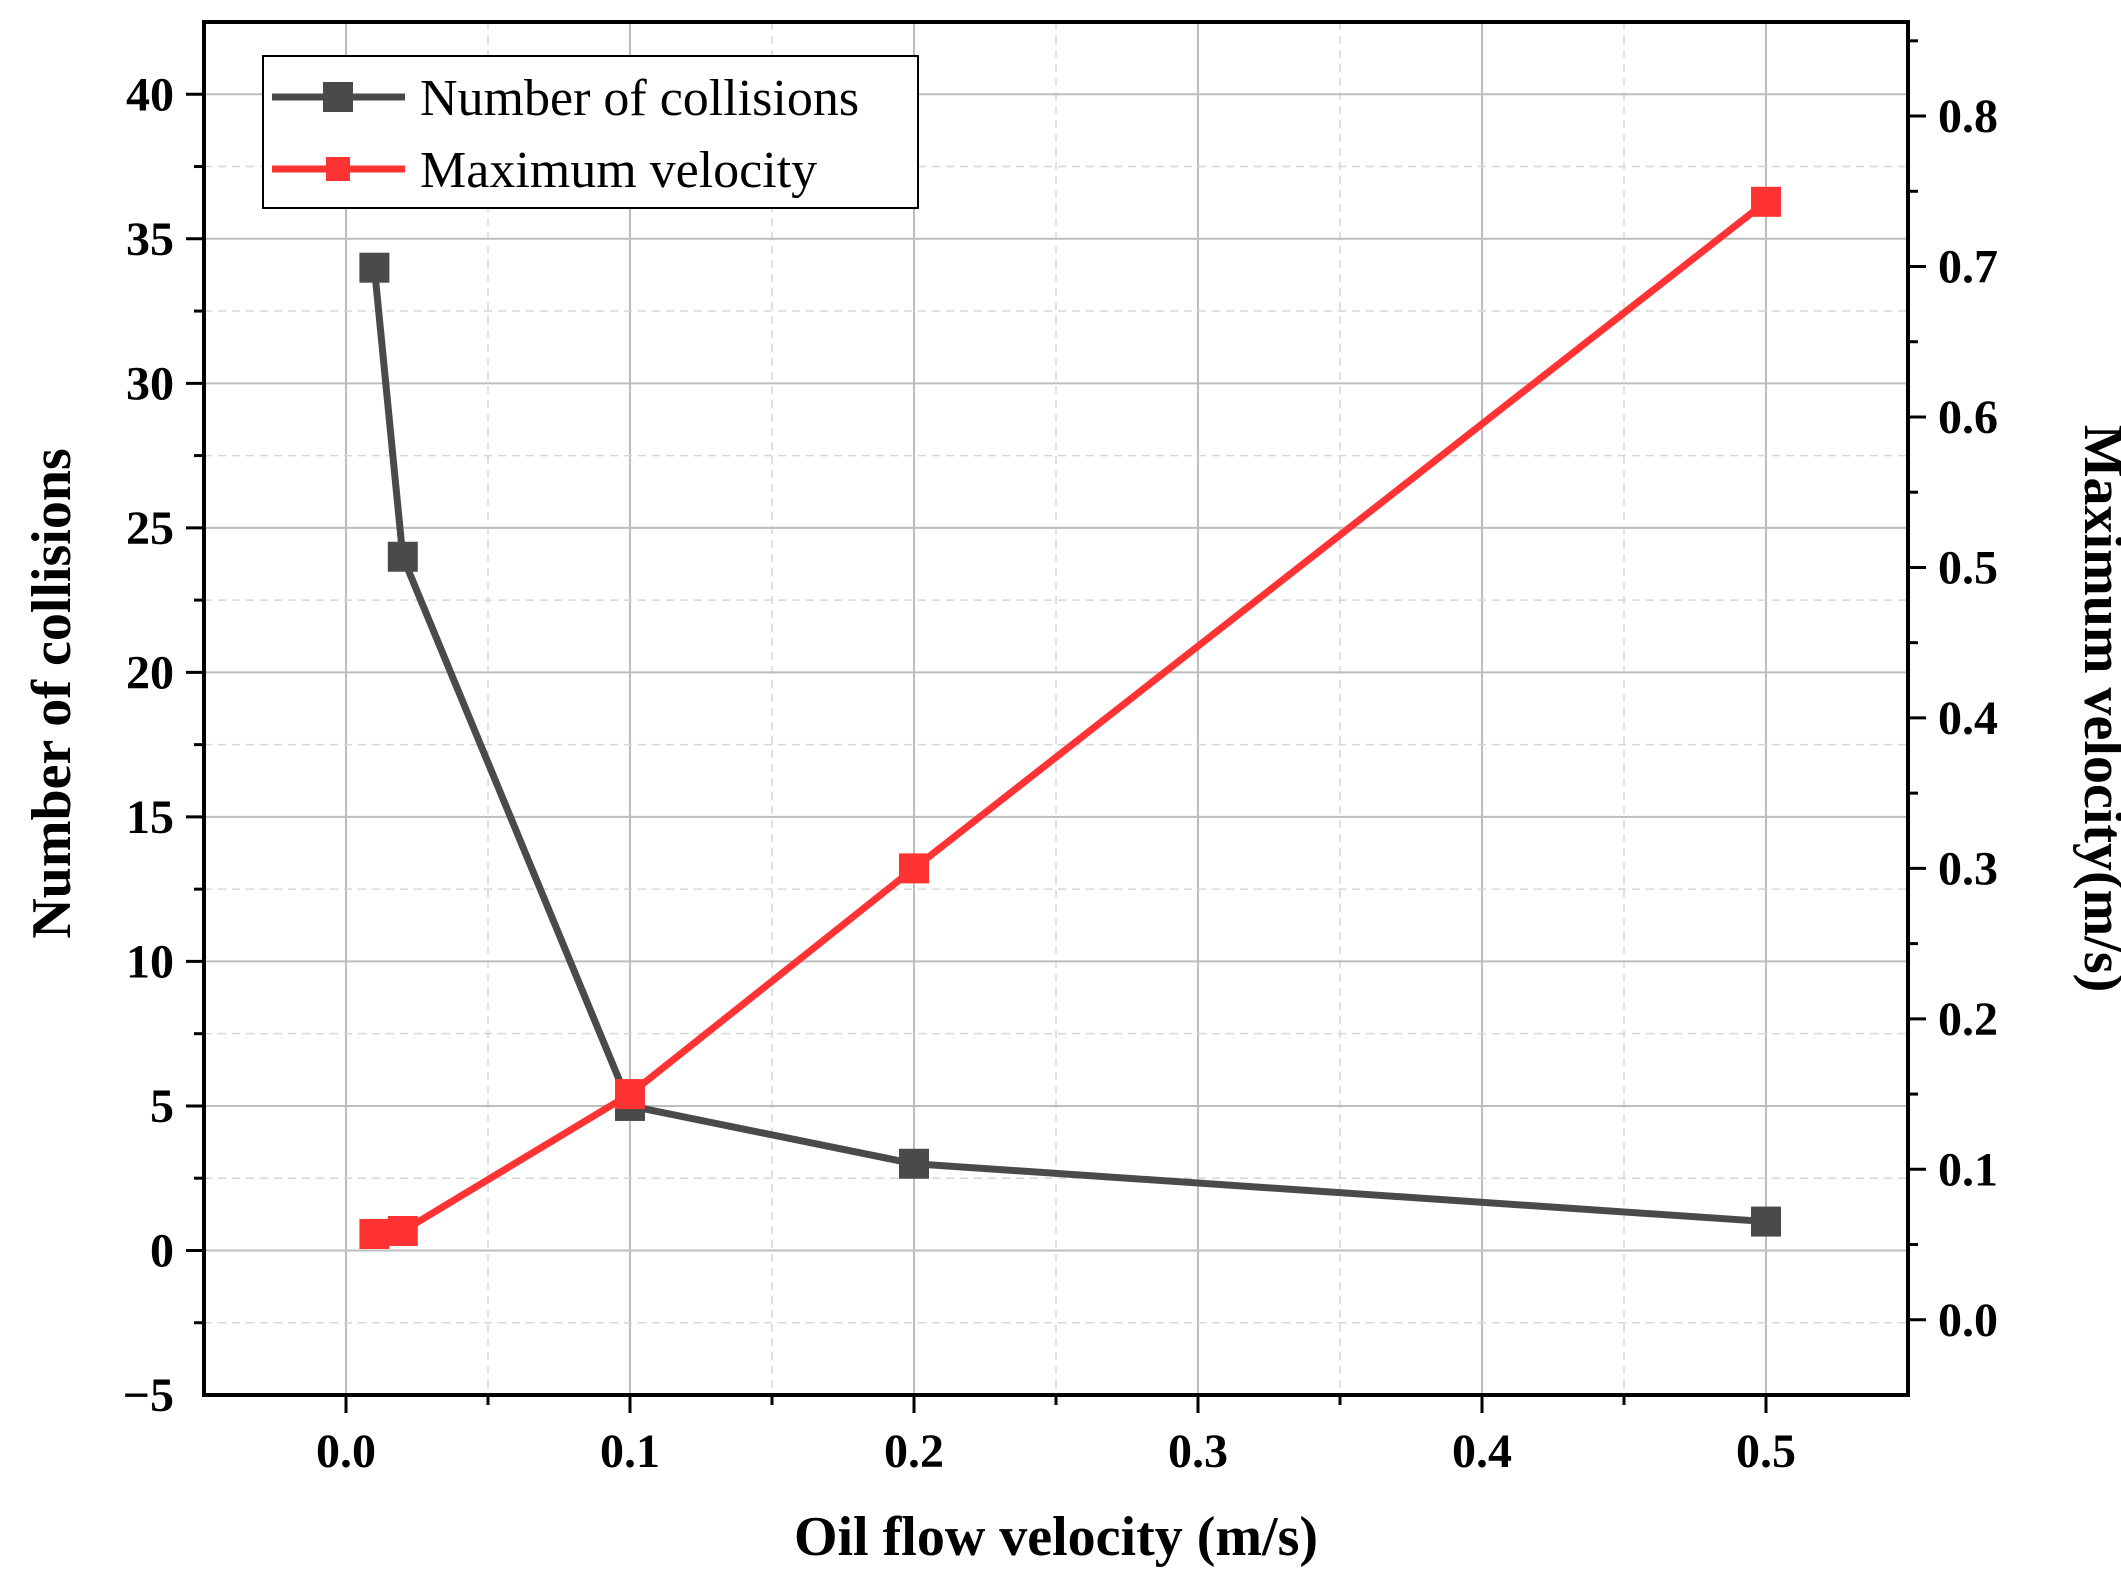  What do you see at coordinates (338, 97) in the screenshot?
I see `legend-marker-collisions` at bounding box center [338, 97].